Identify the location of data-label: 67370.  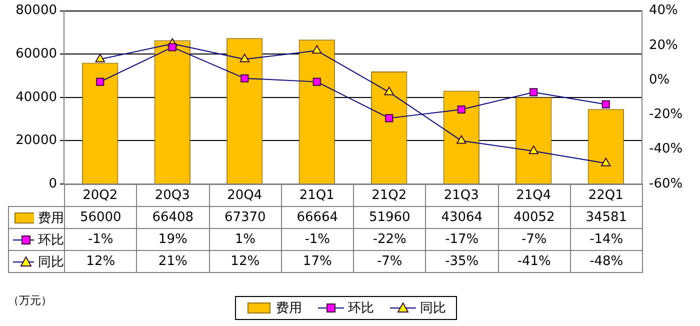
(245, 217).